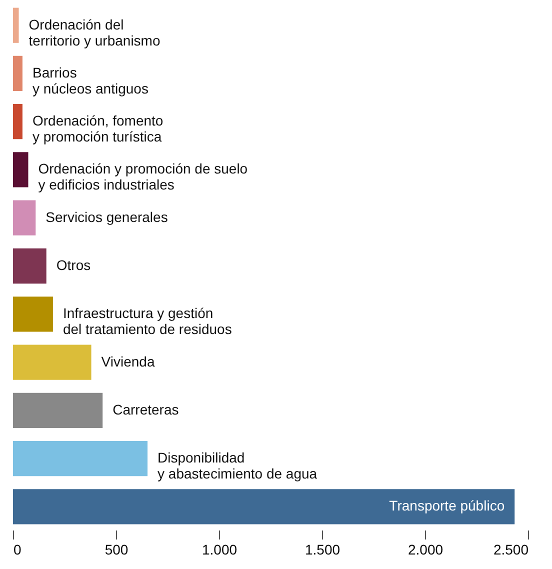 The image size is (552, 569). Describe the element at coordinates (147, 321) in the screenshot. I see `y-tick-label: Infraestructura y gestión del tratamiento de residuos` at that location.